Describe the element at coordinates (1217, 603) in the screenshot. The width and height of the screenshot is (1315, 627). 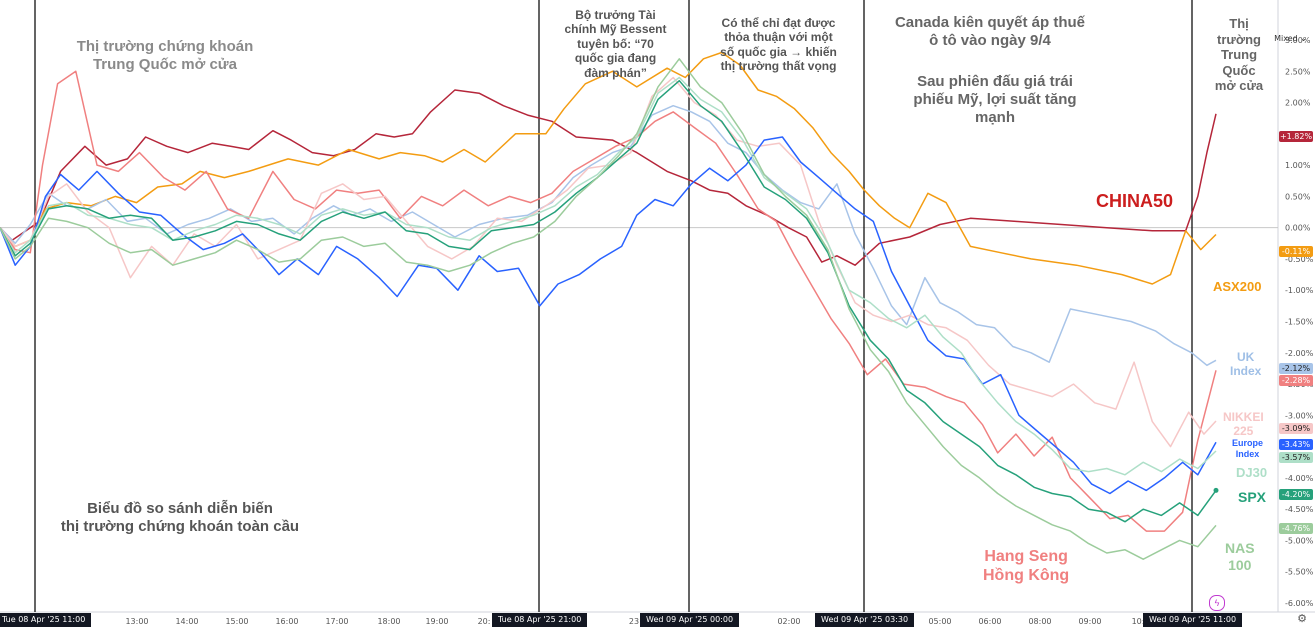
I see `bolt-icon: ϟ` at that location.